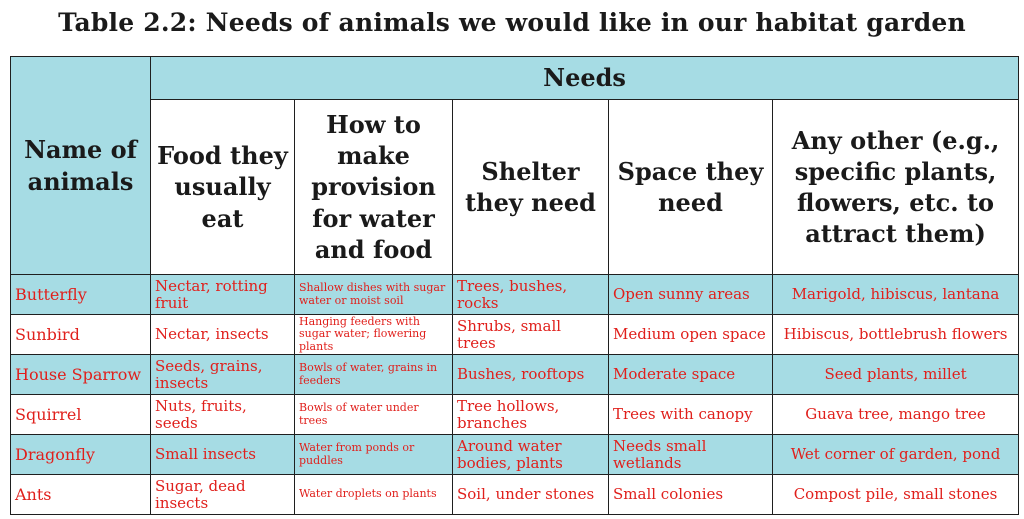 This screenshot has height=519, width=1024. I want to click on shelter-cell: Shrubs, small trees, so click(530, 334).